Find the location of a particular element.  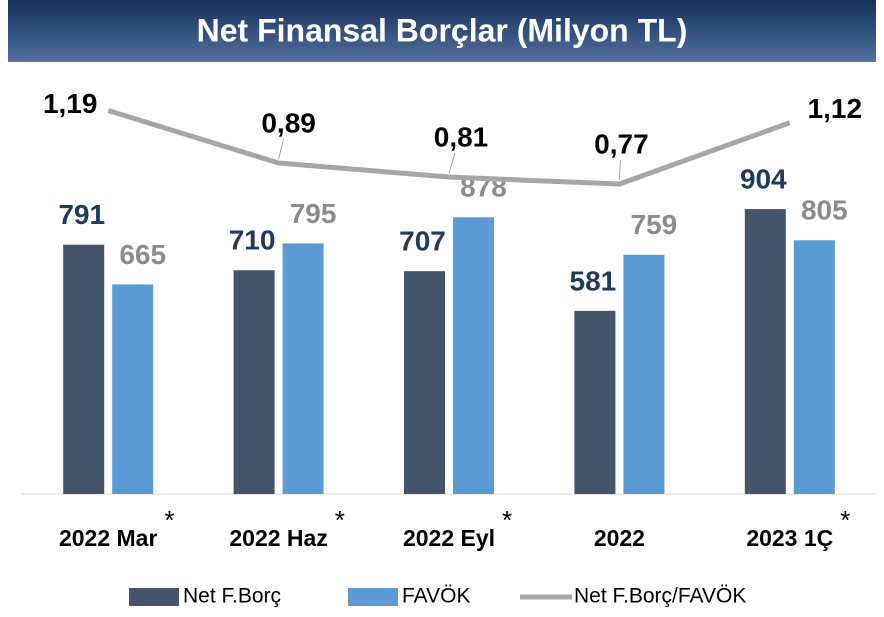

line-label: 0,77 is located at coordinates (621, 143).